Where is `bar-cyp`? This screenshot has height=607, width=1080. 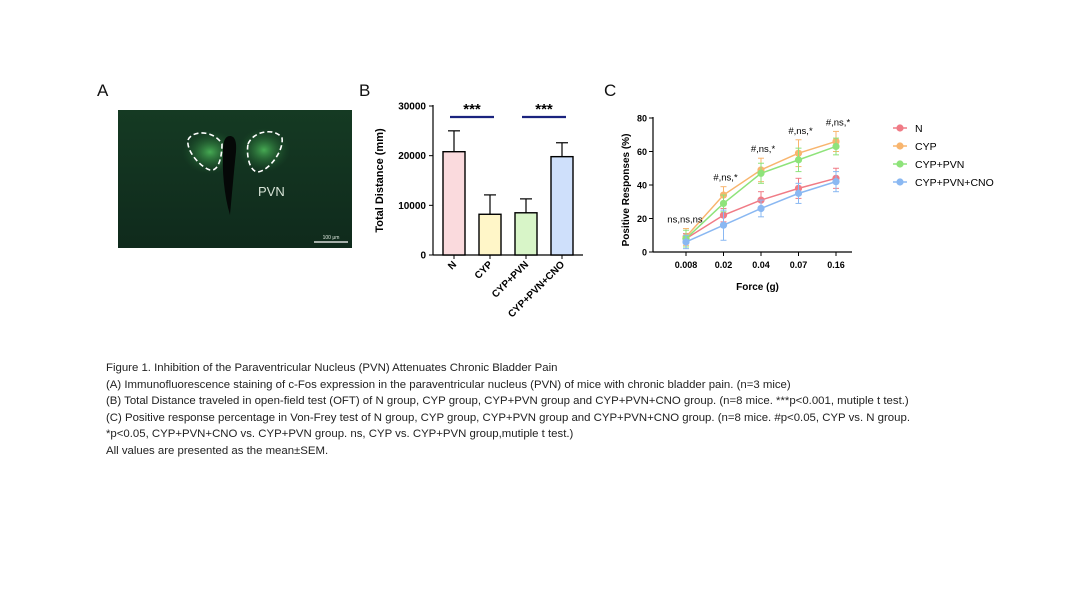
bar-cyp is located at coordinates (490, 234).